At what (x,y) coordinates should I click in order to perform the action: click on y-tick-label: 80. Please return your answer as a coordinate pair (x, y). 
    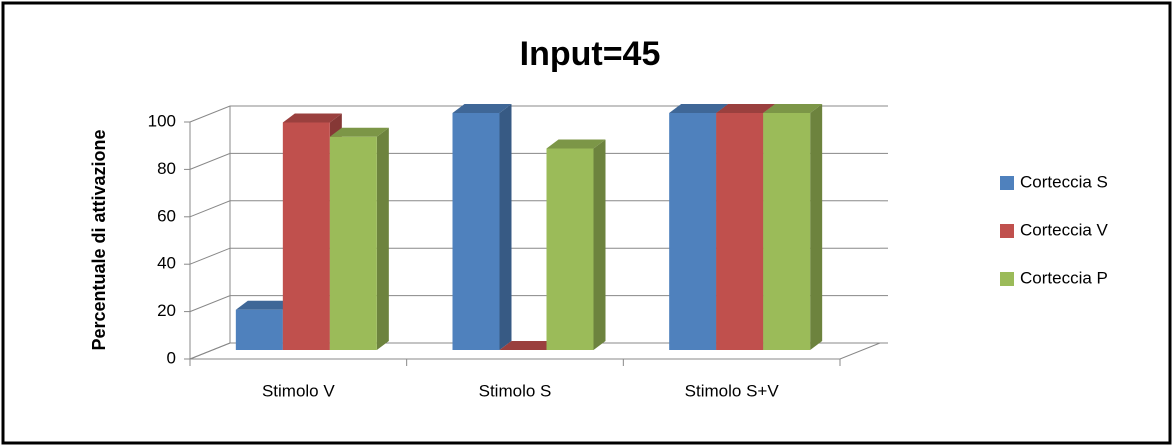
    Looking at the image, I should click on (166, 168).